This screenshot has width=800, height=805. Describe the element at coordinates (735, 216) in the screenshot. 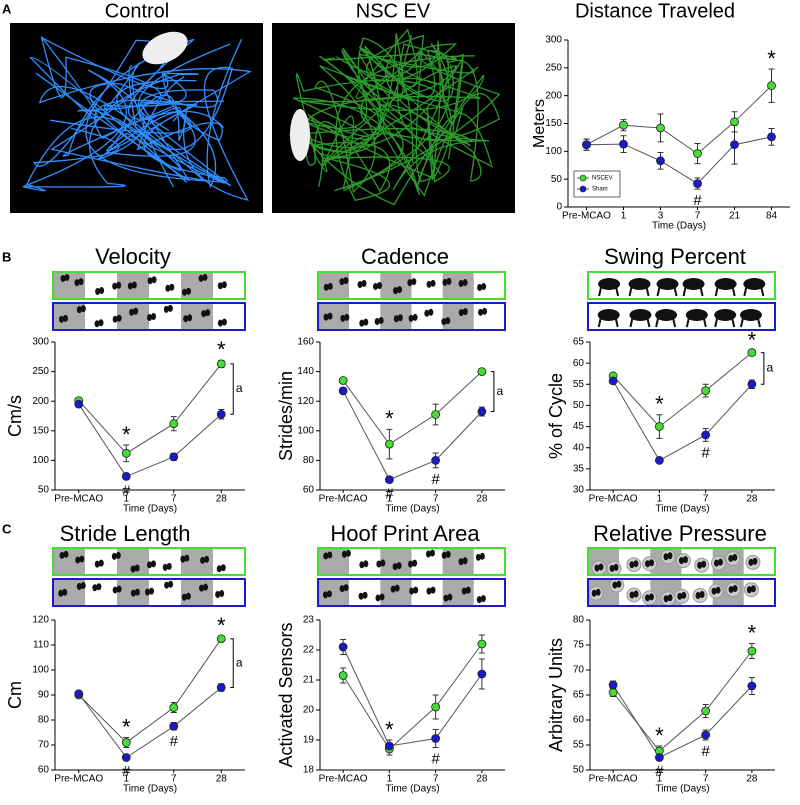

I see `x-tick-label: 21` at that location.